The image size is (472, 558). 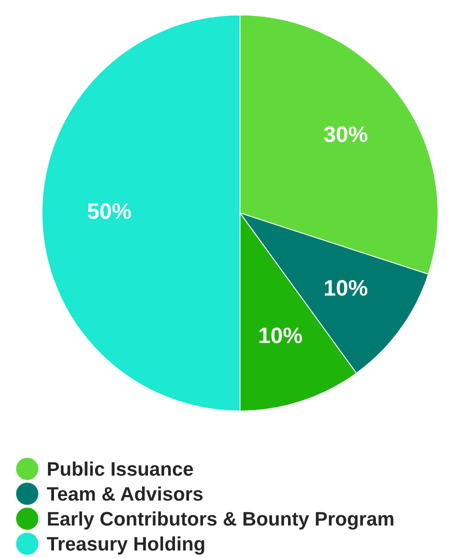 What do you see at coordinates (125, 545) in the screenshot?
I see `legend-label: Treasury Holding` at bounding box center [125, 545].